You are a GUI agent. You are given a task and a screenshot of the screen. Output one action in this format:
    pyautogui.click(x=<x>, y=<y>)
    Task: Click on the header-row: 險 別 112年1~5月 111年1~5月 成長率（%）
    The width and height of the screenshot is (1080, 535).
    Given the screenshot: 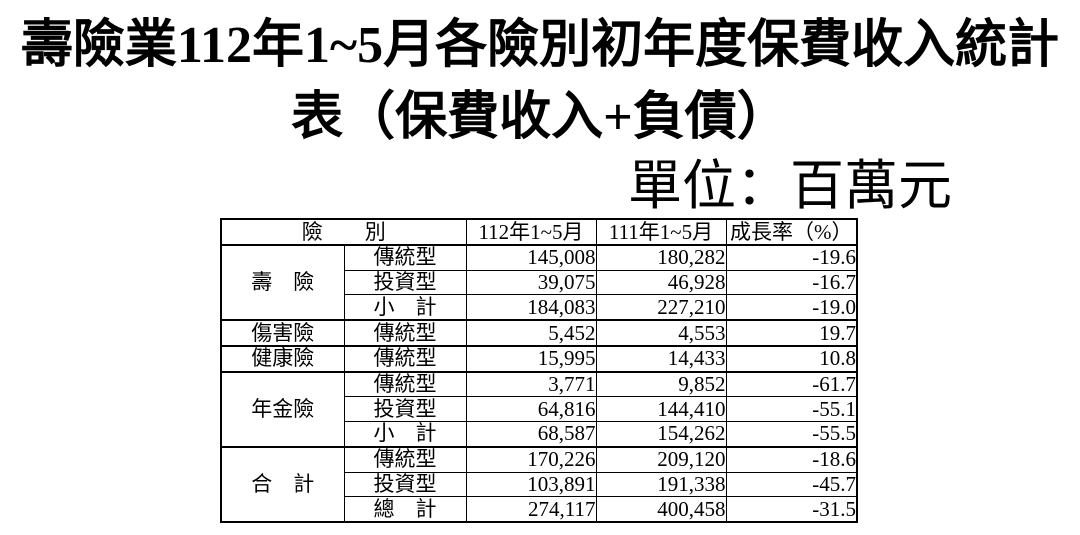 What is the action you would take?
    pyautogui.click(x=539, y=232)
    